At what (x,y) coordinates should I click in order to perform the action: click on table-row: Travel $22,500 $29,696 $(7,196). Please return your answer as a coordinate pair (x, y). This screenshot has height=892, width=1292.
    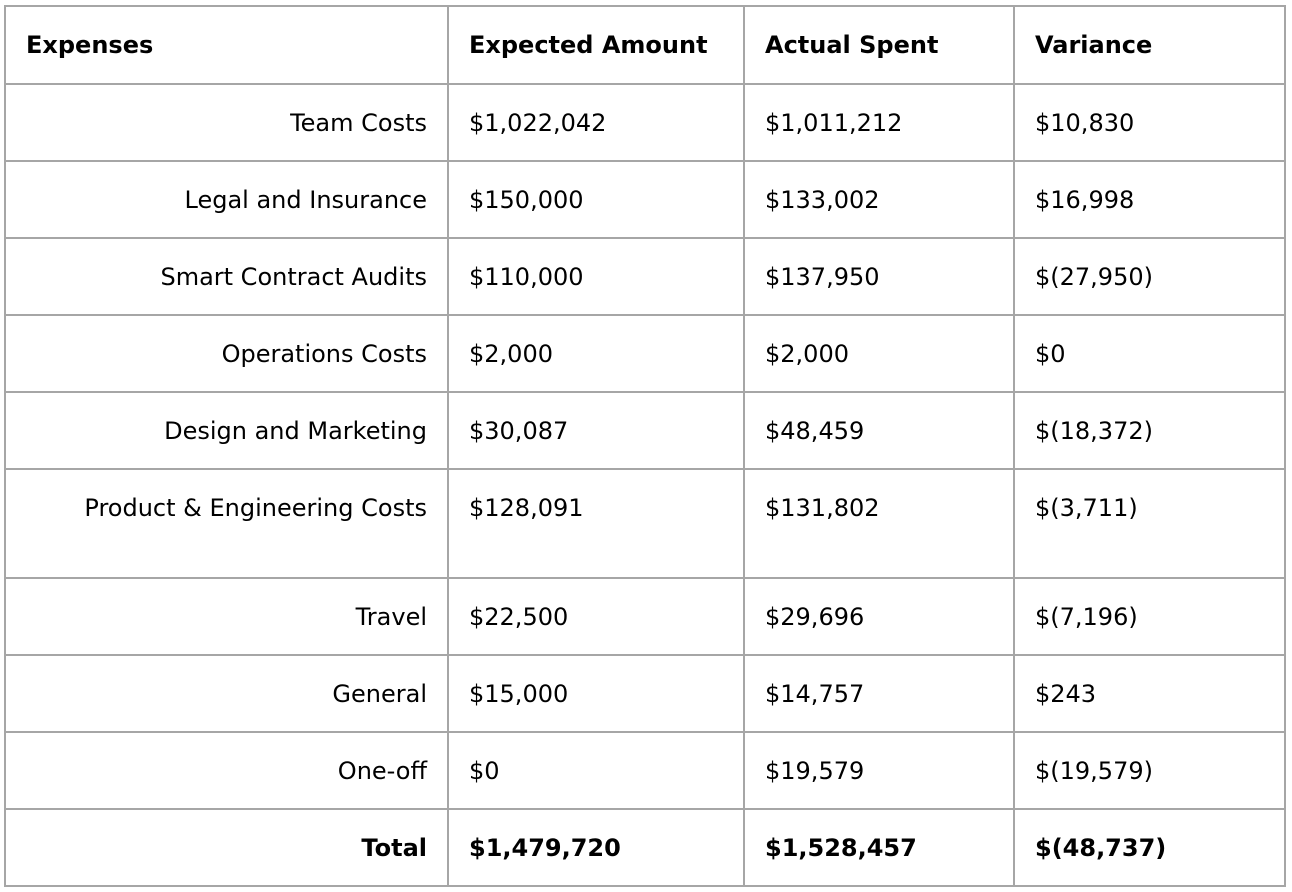
    Looking at the image, I should click on (645, 616).